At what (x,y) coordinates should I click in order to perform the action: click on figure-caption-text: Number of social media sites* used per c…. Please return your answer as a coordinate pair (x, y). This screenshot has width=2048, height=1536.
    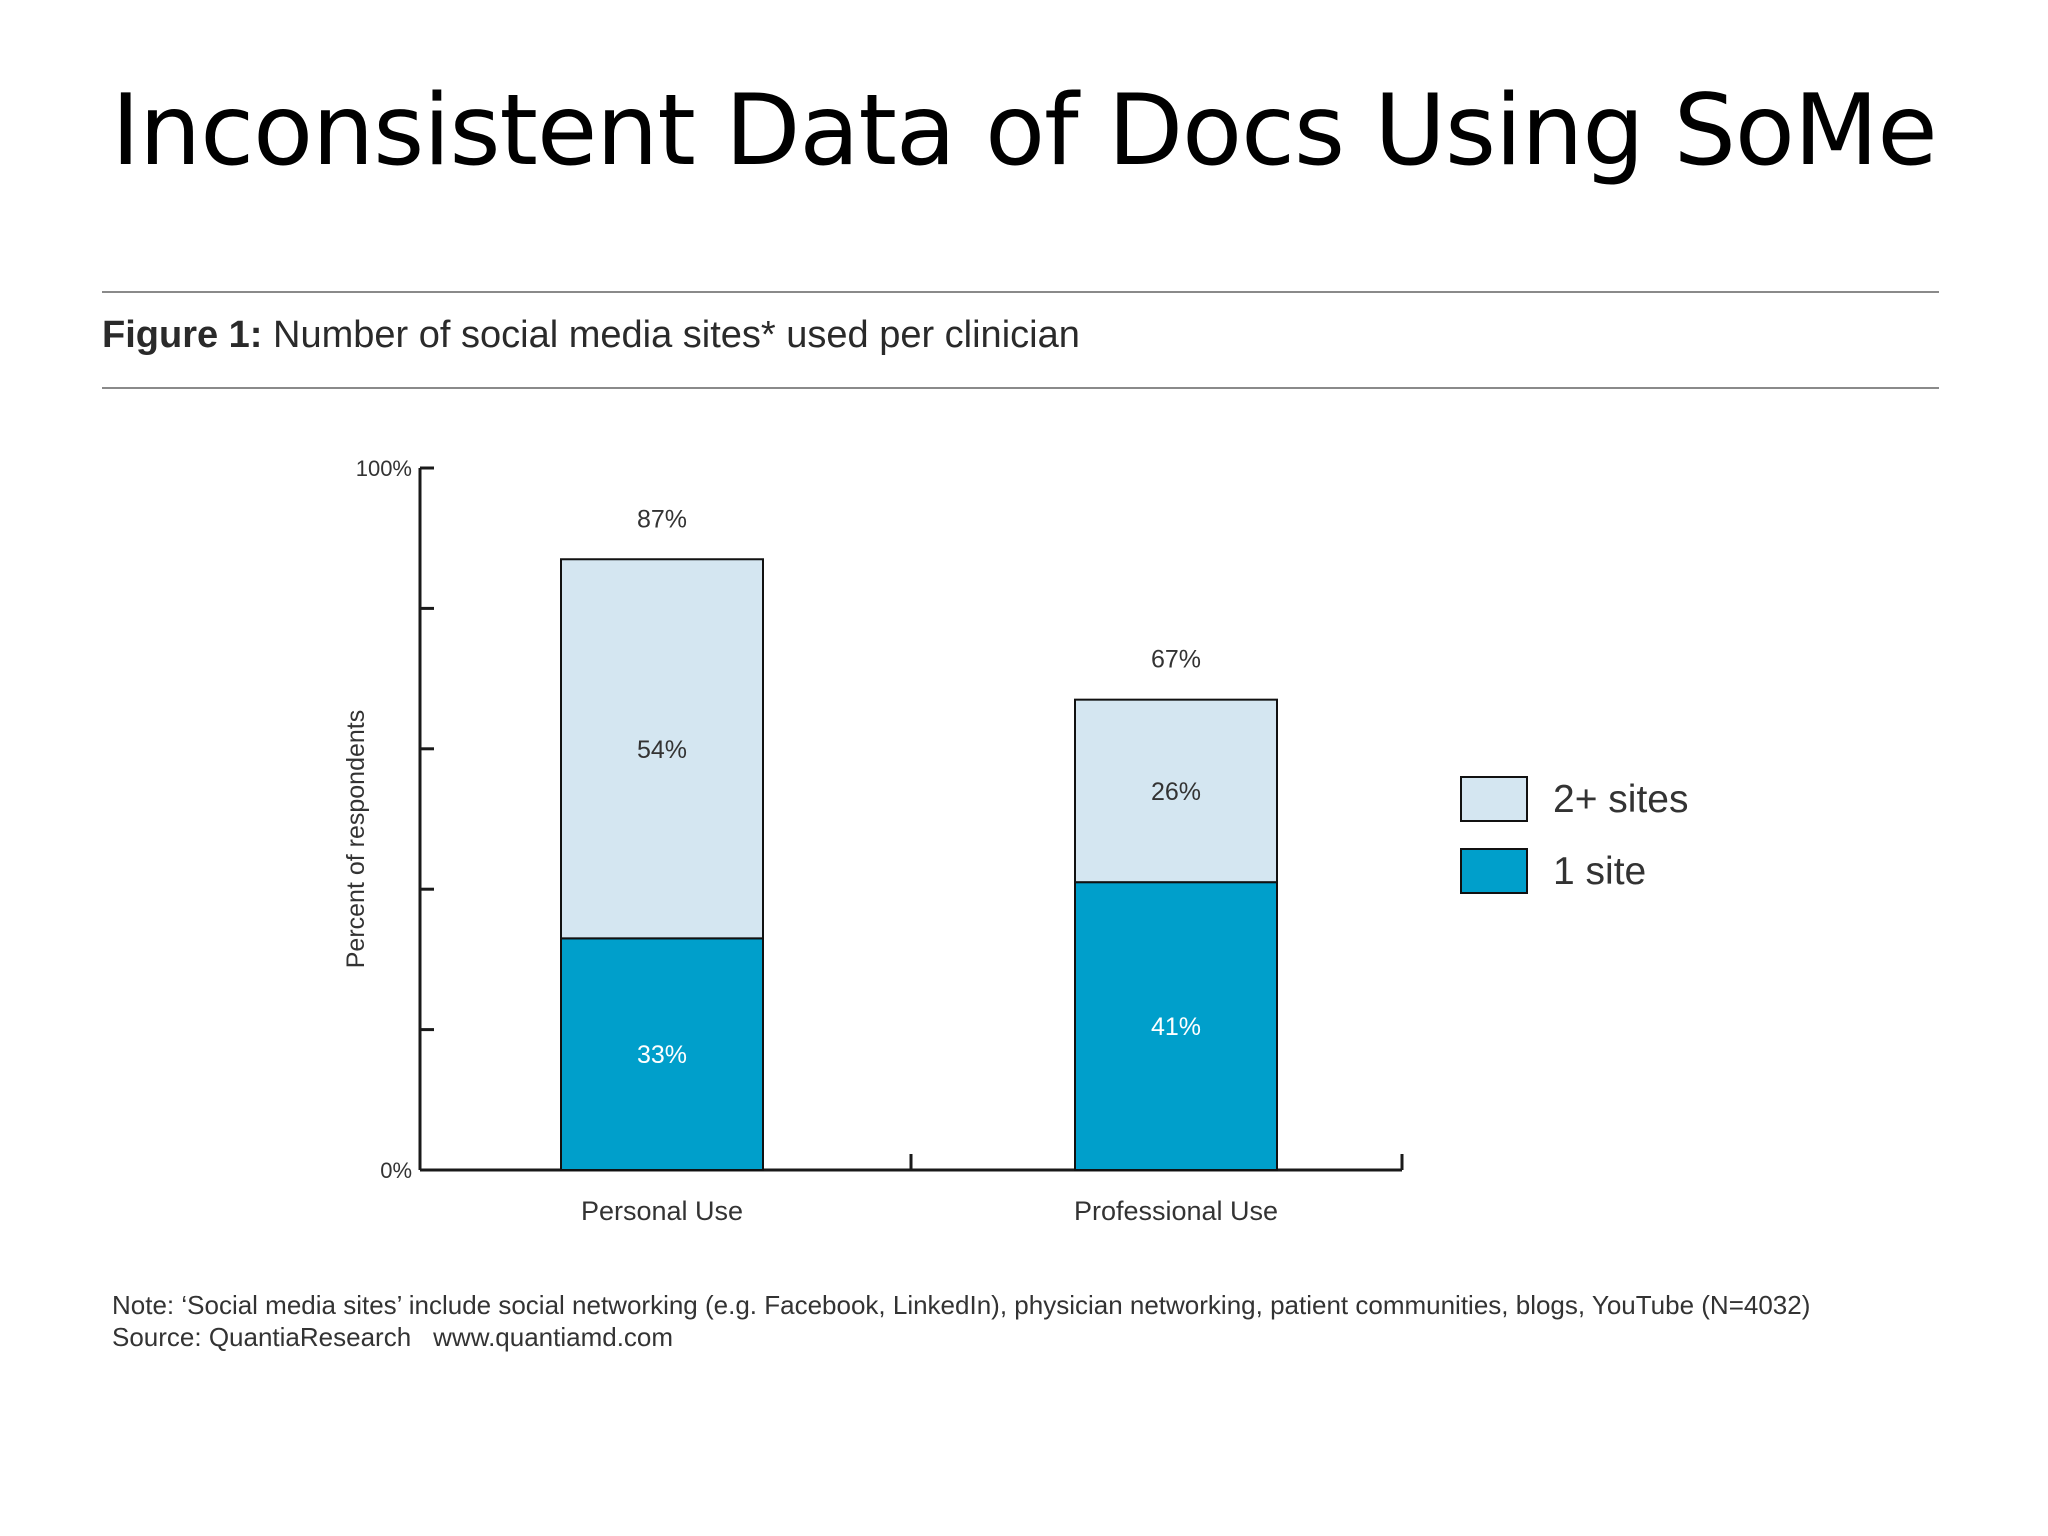
    Looking at the image, I should click on (676, 335).